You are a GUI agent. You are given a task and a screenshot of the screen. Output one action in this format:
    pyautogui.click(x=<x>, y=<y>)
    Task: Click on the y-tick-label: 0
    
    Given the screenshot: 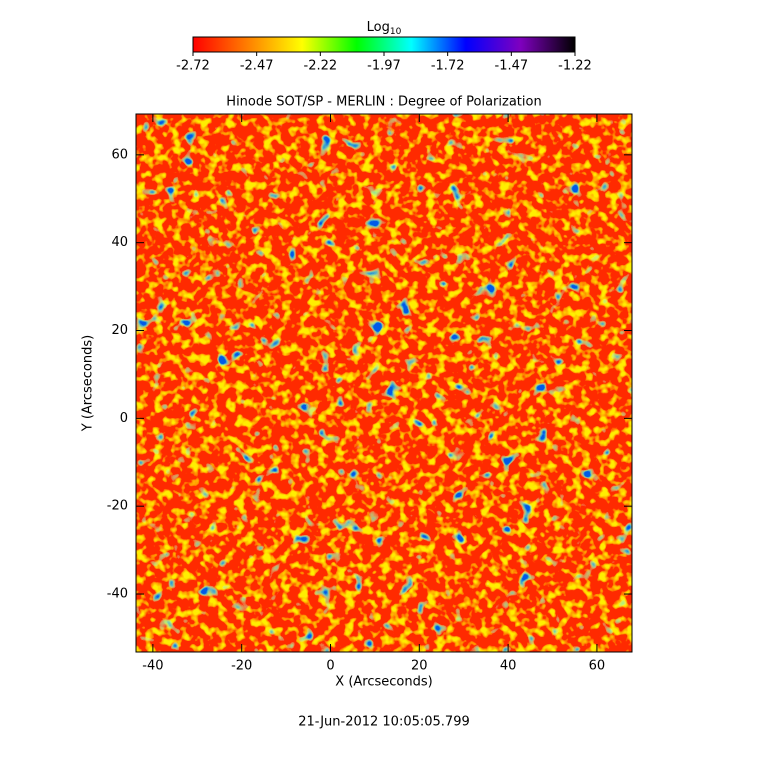 What is the action you would take?
    pyautogui.click(x=124, y=418)
    